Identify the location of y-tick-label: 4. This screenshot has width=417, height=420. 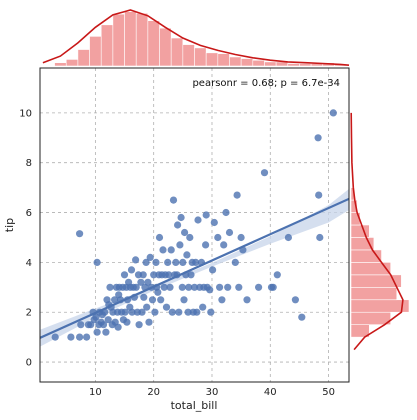
(29, 263).